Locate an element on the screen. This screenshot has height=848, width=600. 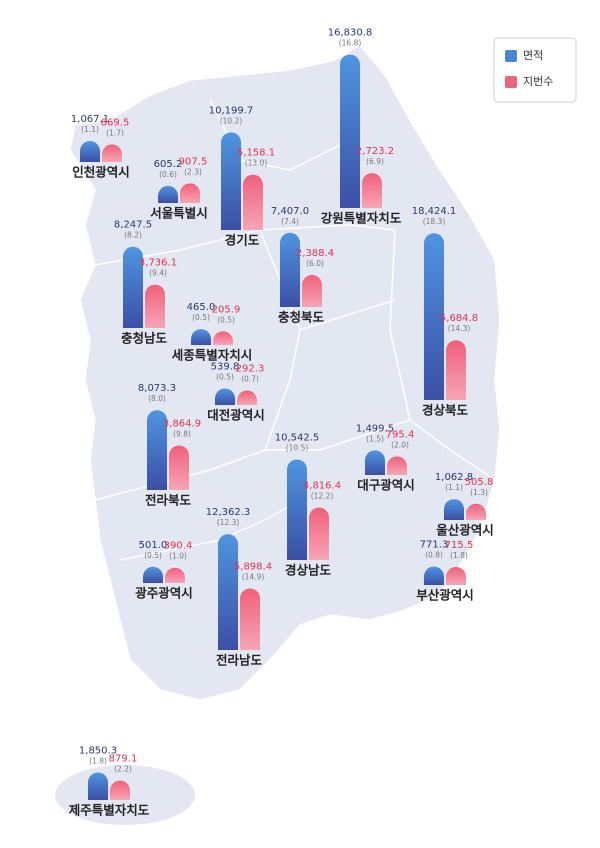
parcels-share: (0.5) is located at coordinates (226, 319).